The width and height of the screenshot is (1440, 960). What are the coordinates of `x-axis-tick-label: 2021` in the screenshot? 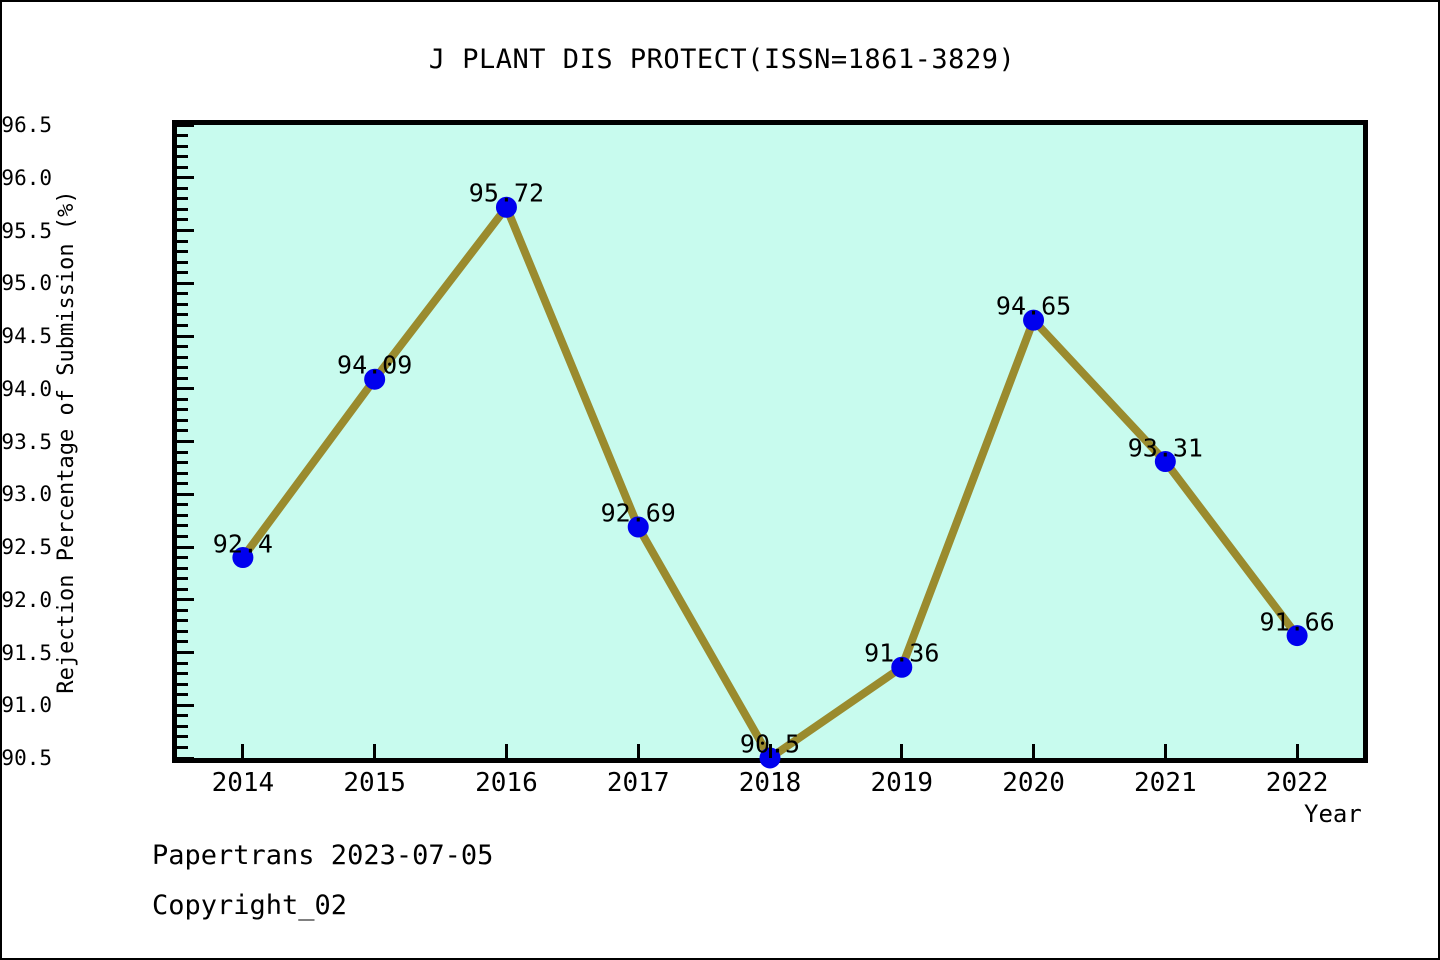 It's located at (1165, 783).